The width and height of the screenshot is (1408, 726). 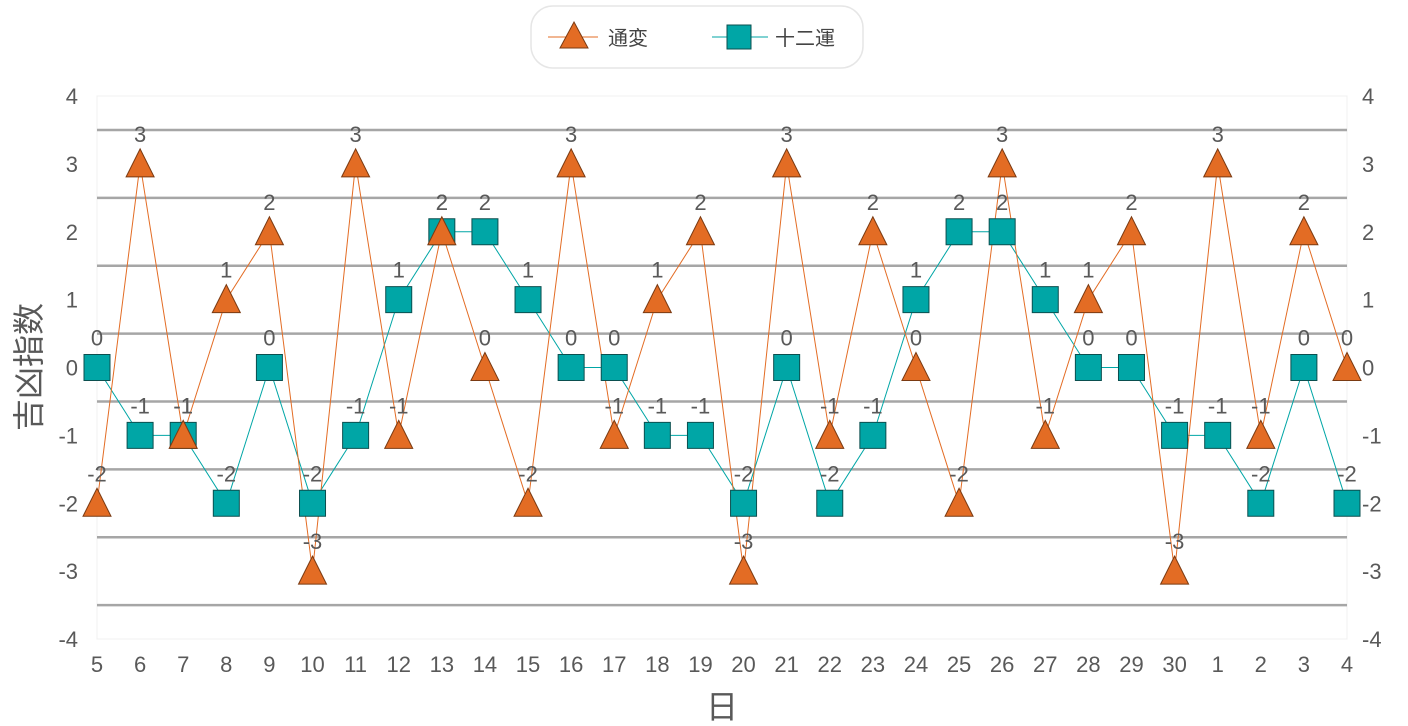 What do you see at coordinates (773, 37) in the screenshot?
I see `legend-item-series-2: 十二運` at bounding box center [773, 37].